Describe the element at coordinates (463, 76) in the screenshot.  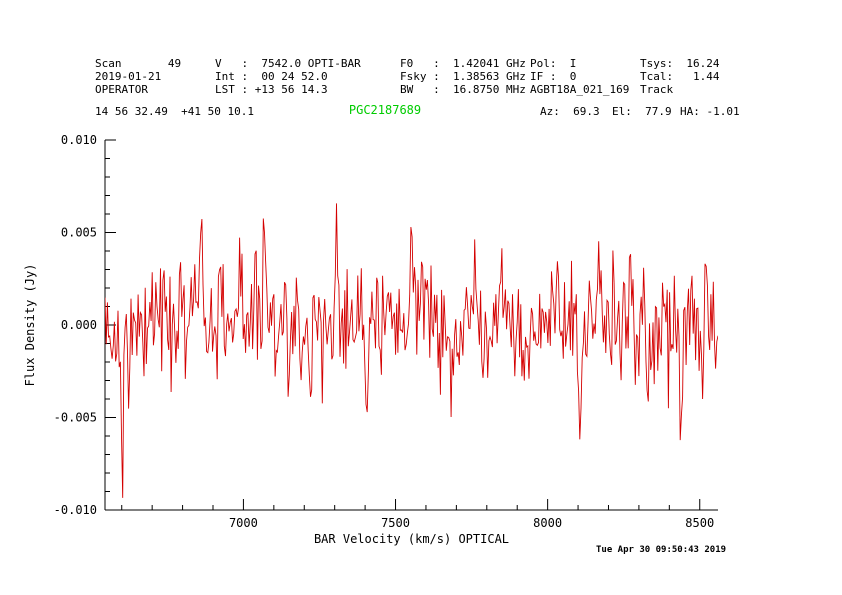
I see `fsky-field: Fsky : 1.38563 GHz` at that location.